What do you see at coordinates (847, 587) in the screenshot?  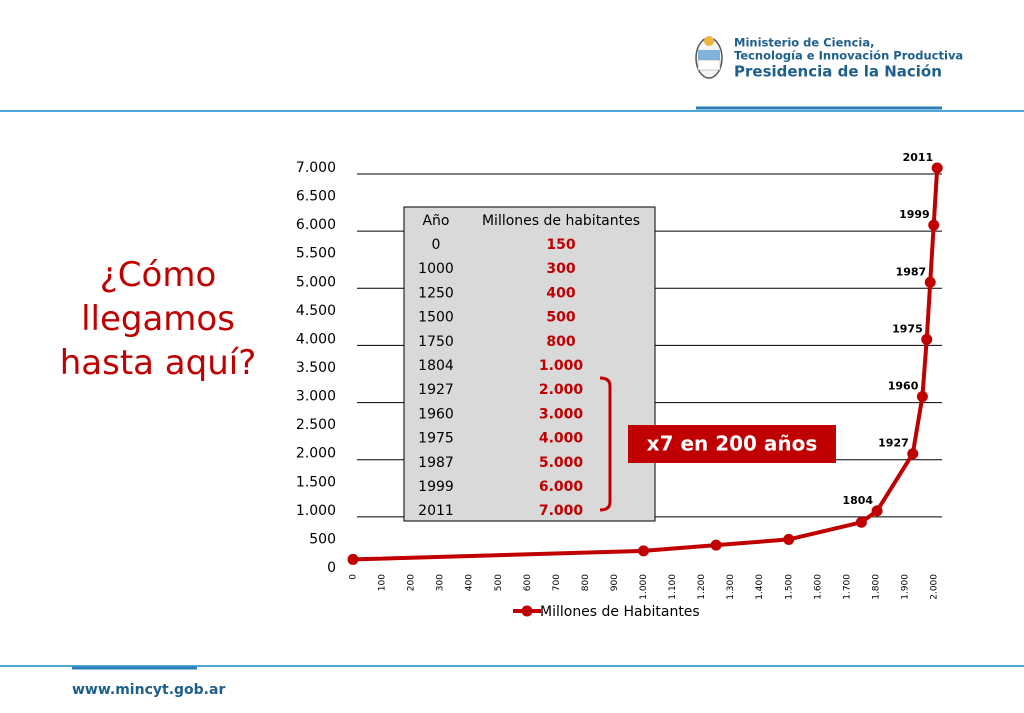 I see `x-tick-label: 1.700` at bounding box center [847, 587].